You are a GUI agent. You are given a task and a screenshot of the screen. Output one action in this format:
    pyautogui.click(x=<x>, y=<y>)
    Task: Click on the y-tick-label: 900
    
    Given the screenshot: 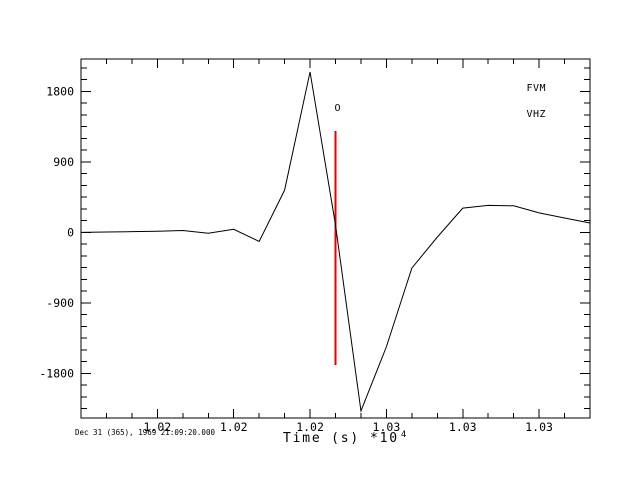 What is the action you would take?
    pyautogui.click(x=63, y=162)
    